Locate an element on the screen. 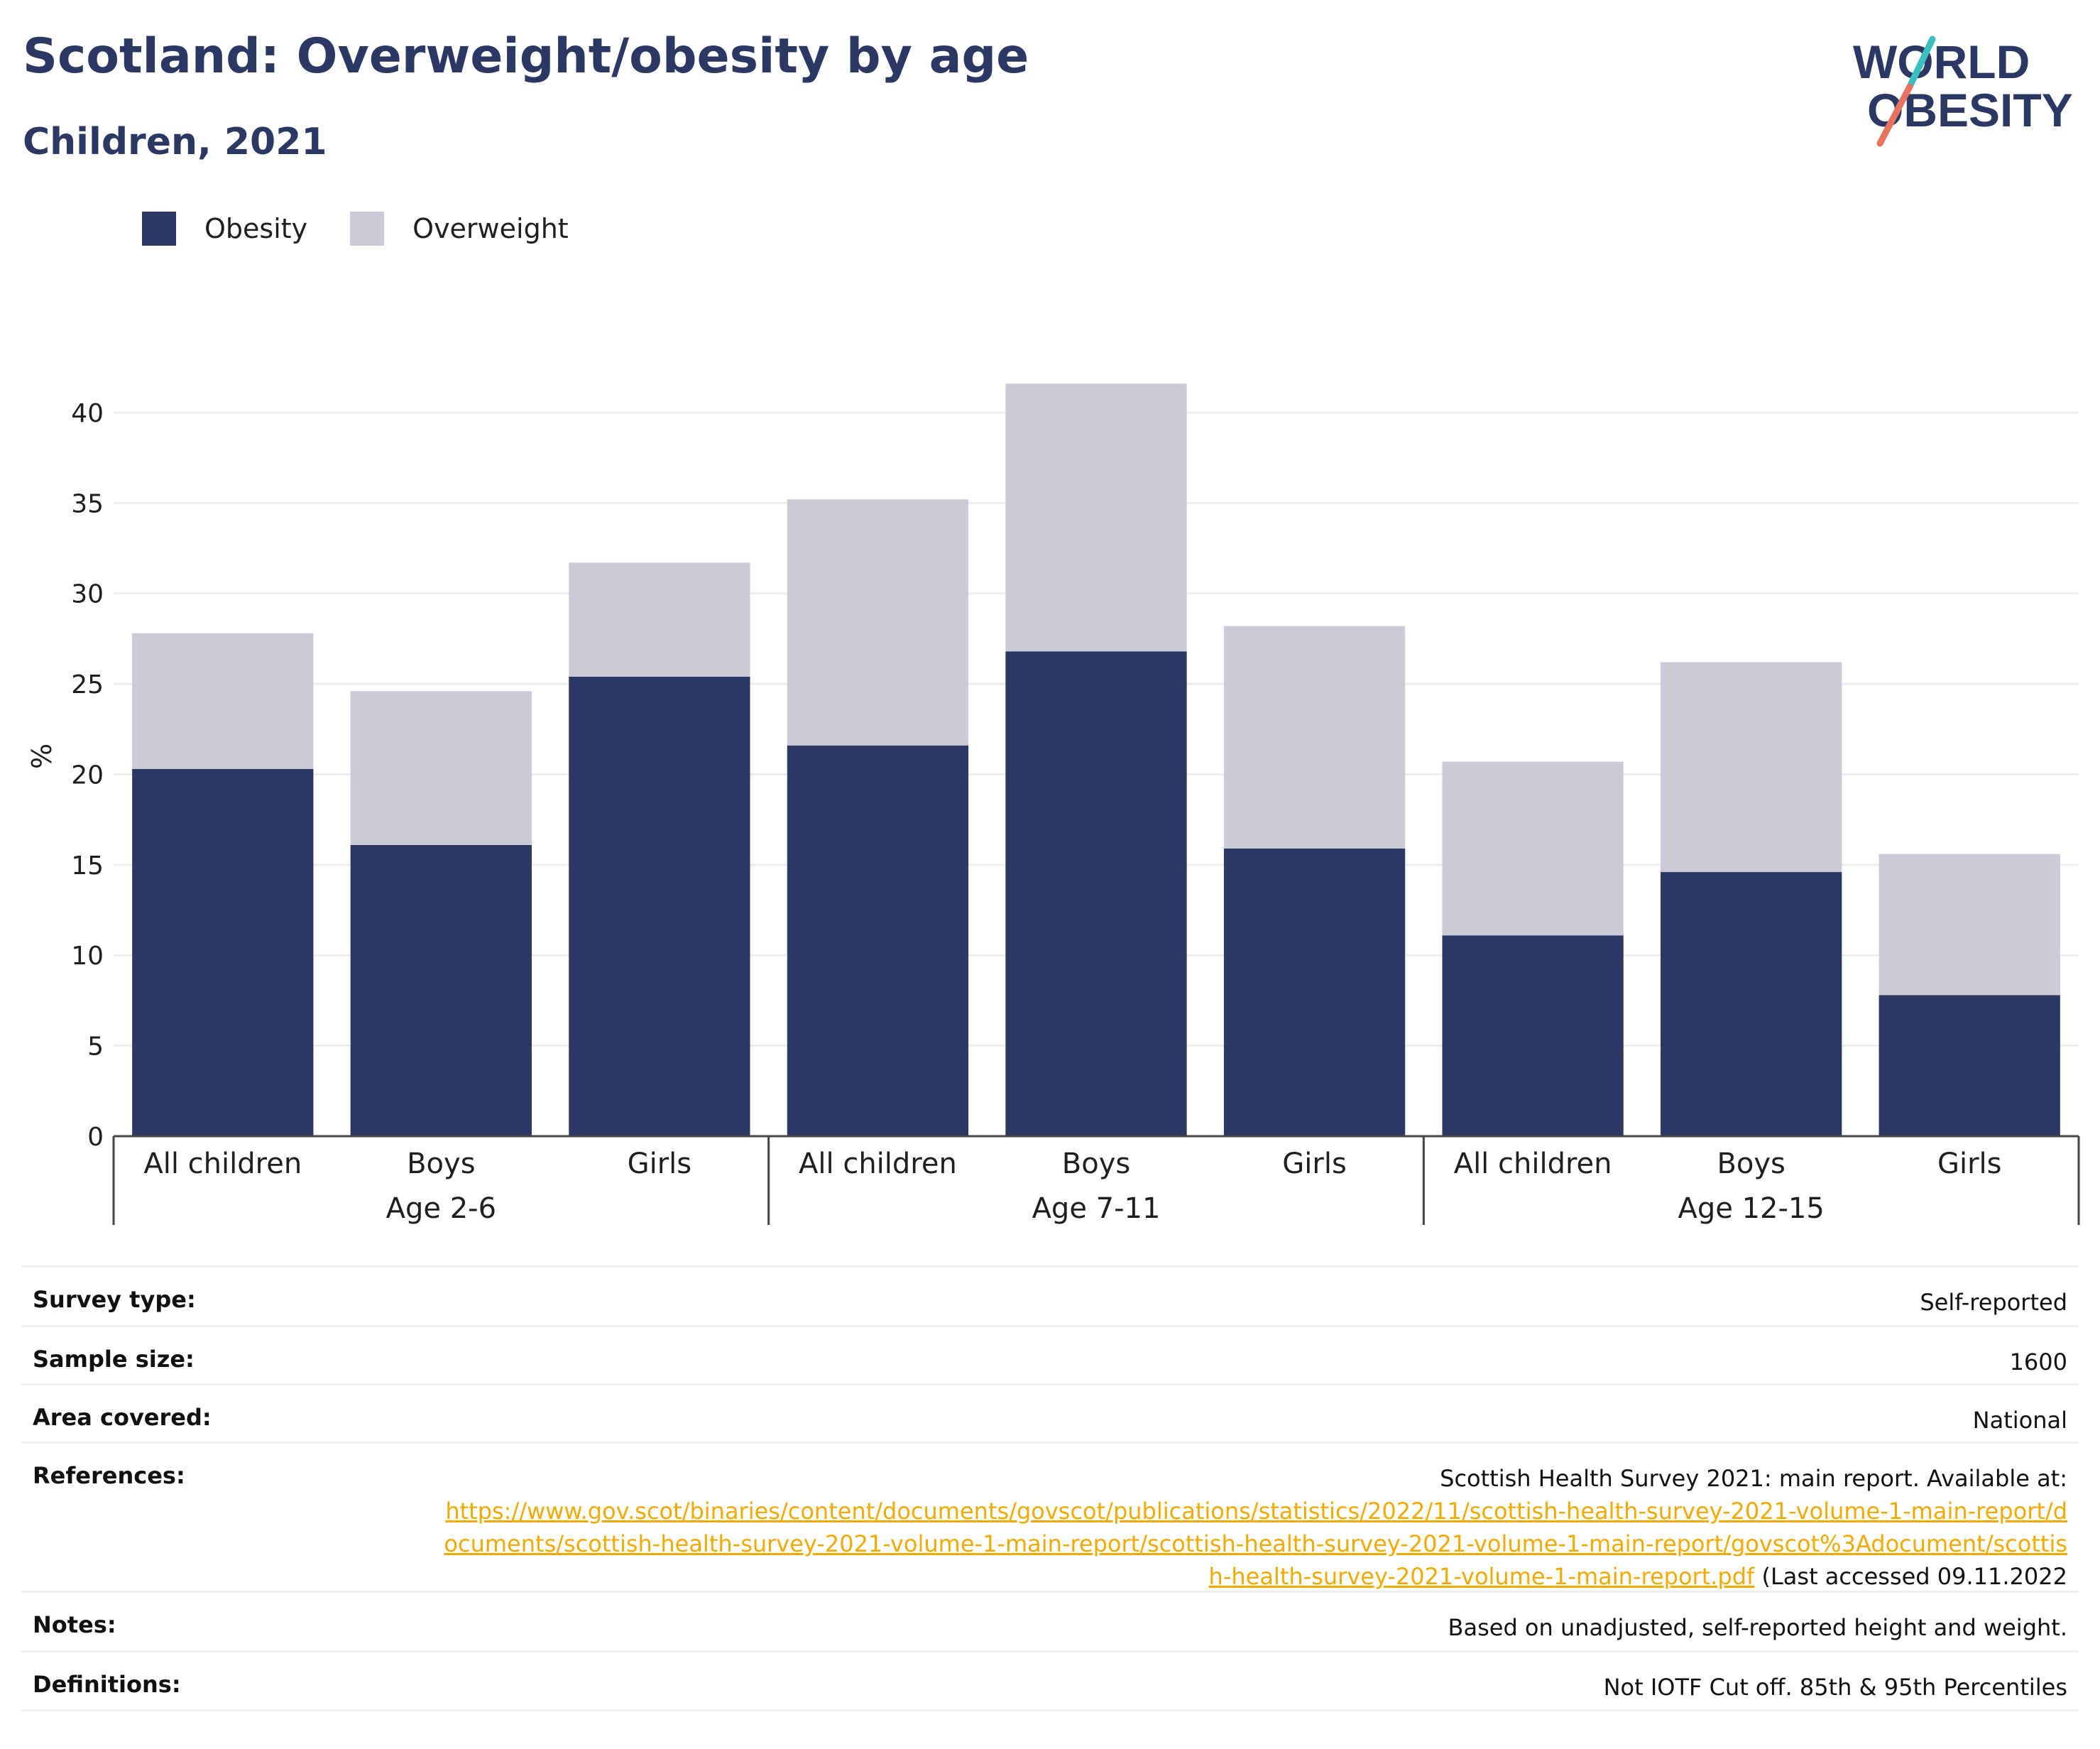 The width and height of the screenshot is (2100, 1749). y-tick-label: 0 is located at coordinates (95, 1137).